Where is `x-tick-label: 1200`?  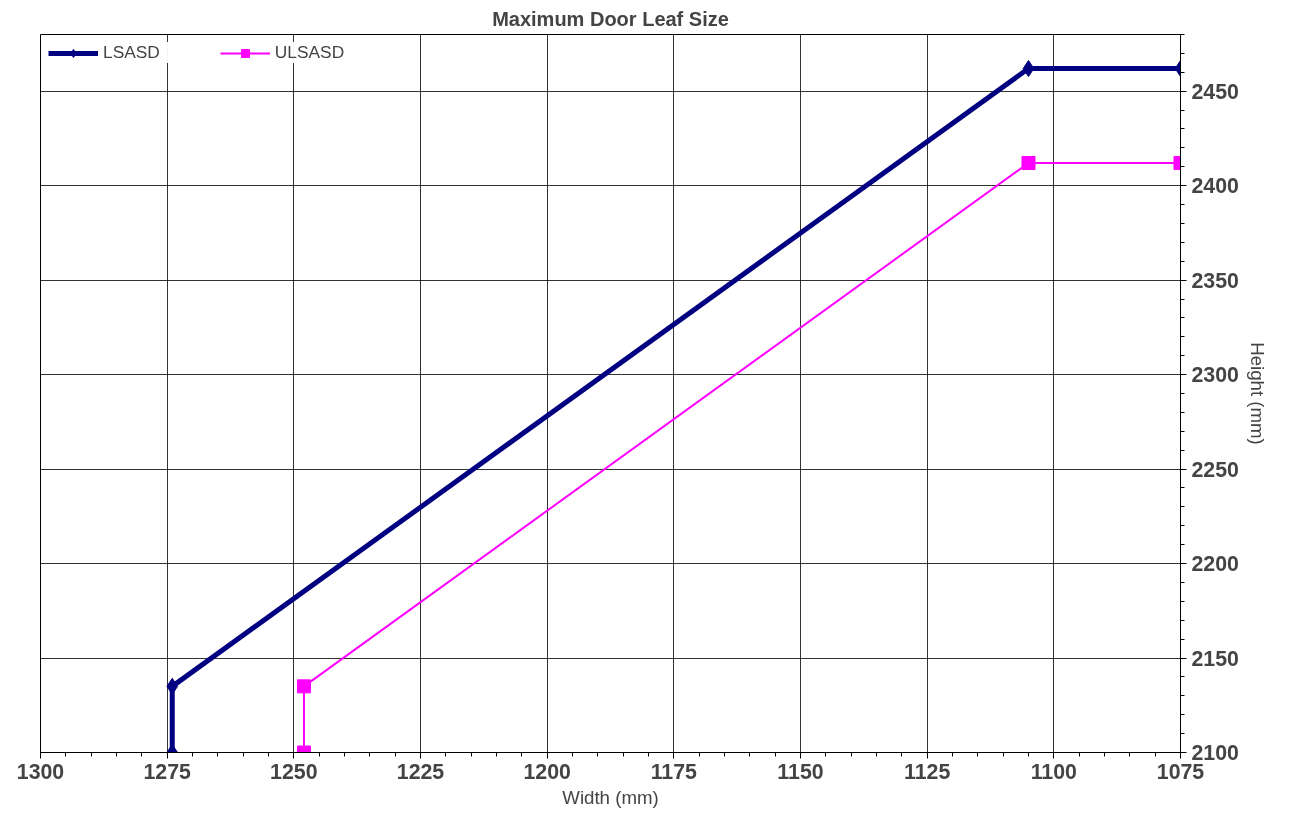 x-tick-label: 1200 is located at coordinates (547, 771).